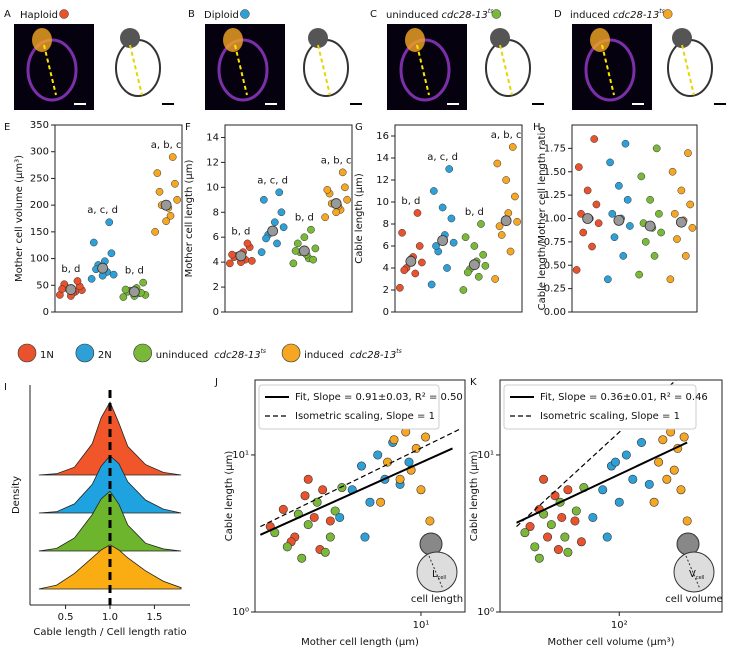 The height and width of the screenshot is (666, 742). What do you see at coordinates (216, 382) in the screenshot?
I see `panel-letter: J` at bounding box center [216, 382].